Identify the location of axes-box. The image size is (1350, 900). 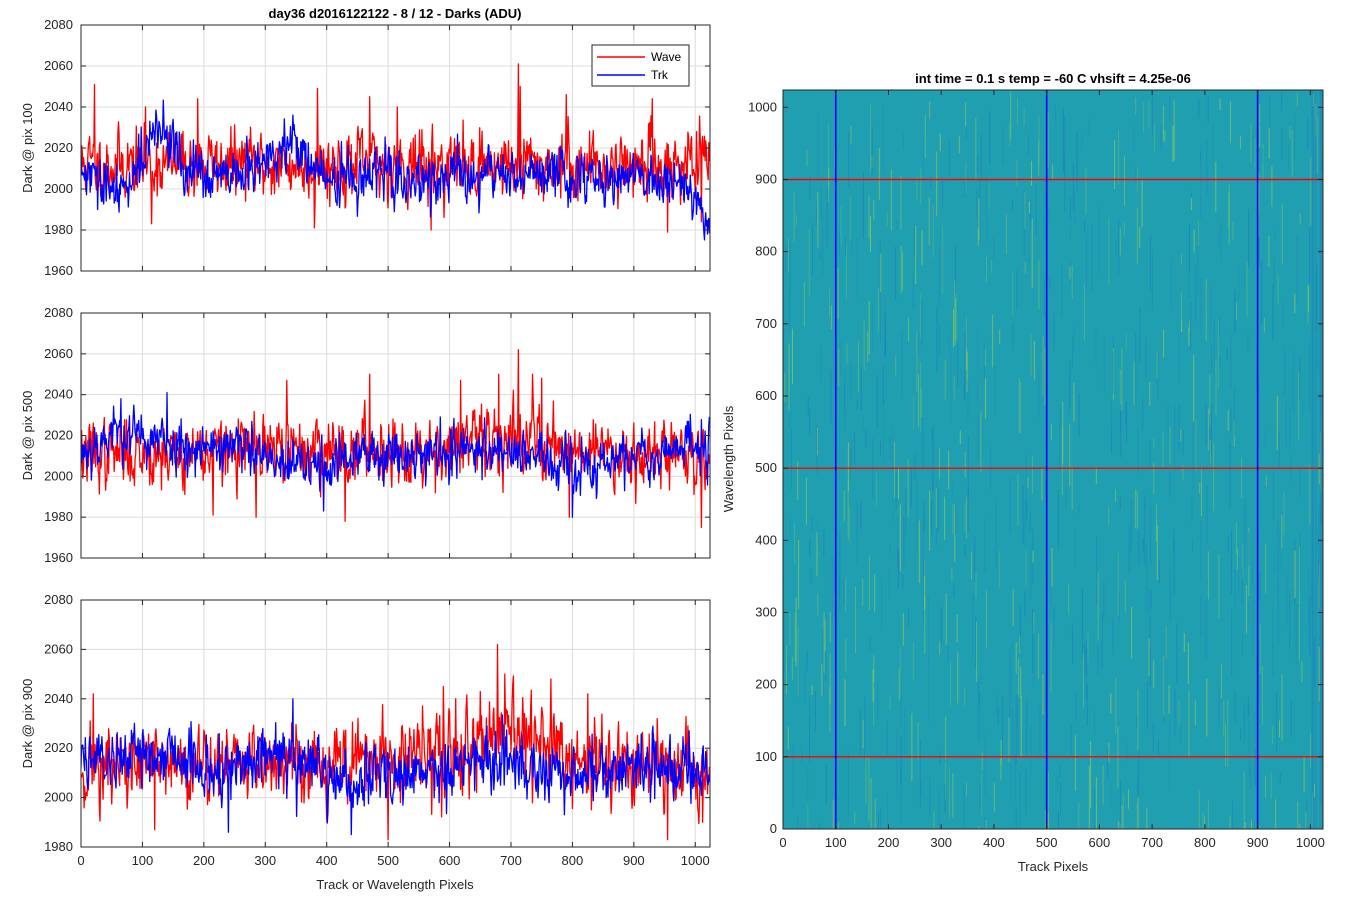
(395, 723).